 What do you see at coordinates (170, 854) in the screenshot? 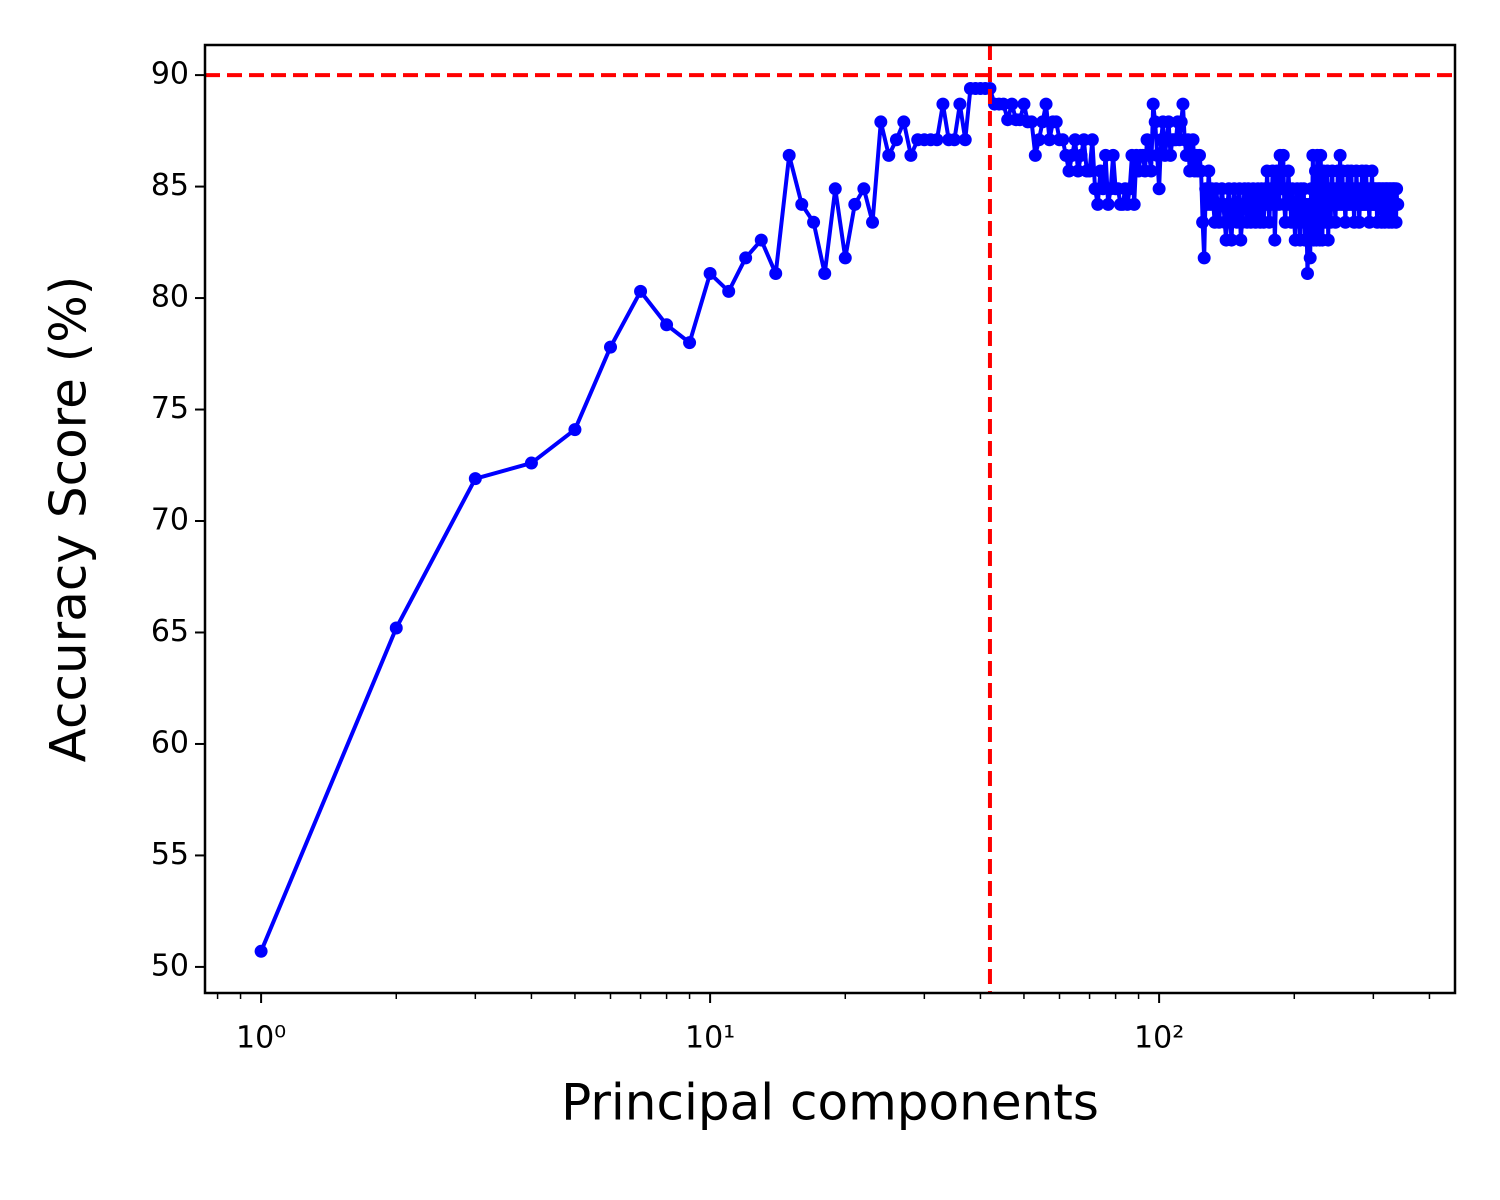
I see `y-tick-label: 55` at bounding box center [170, 854].